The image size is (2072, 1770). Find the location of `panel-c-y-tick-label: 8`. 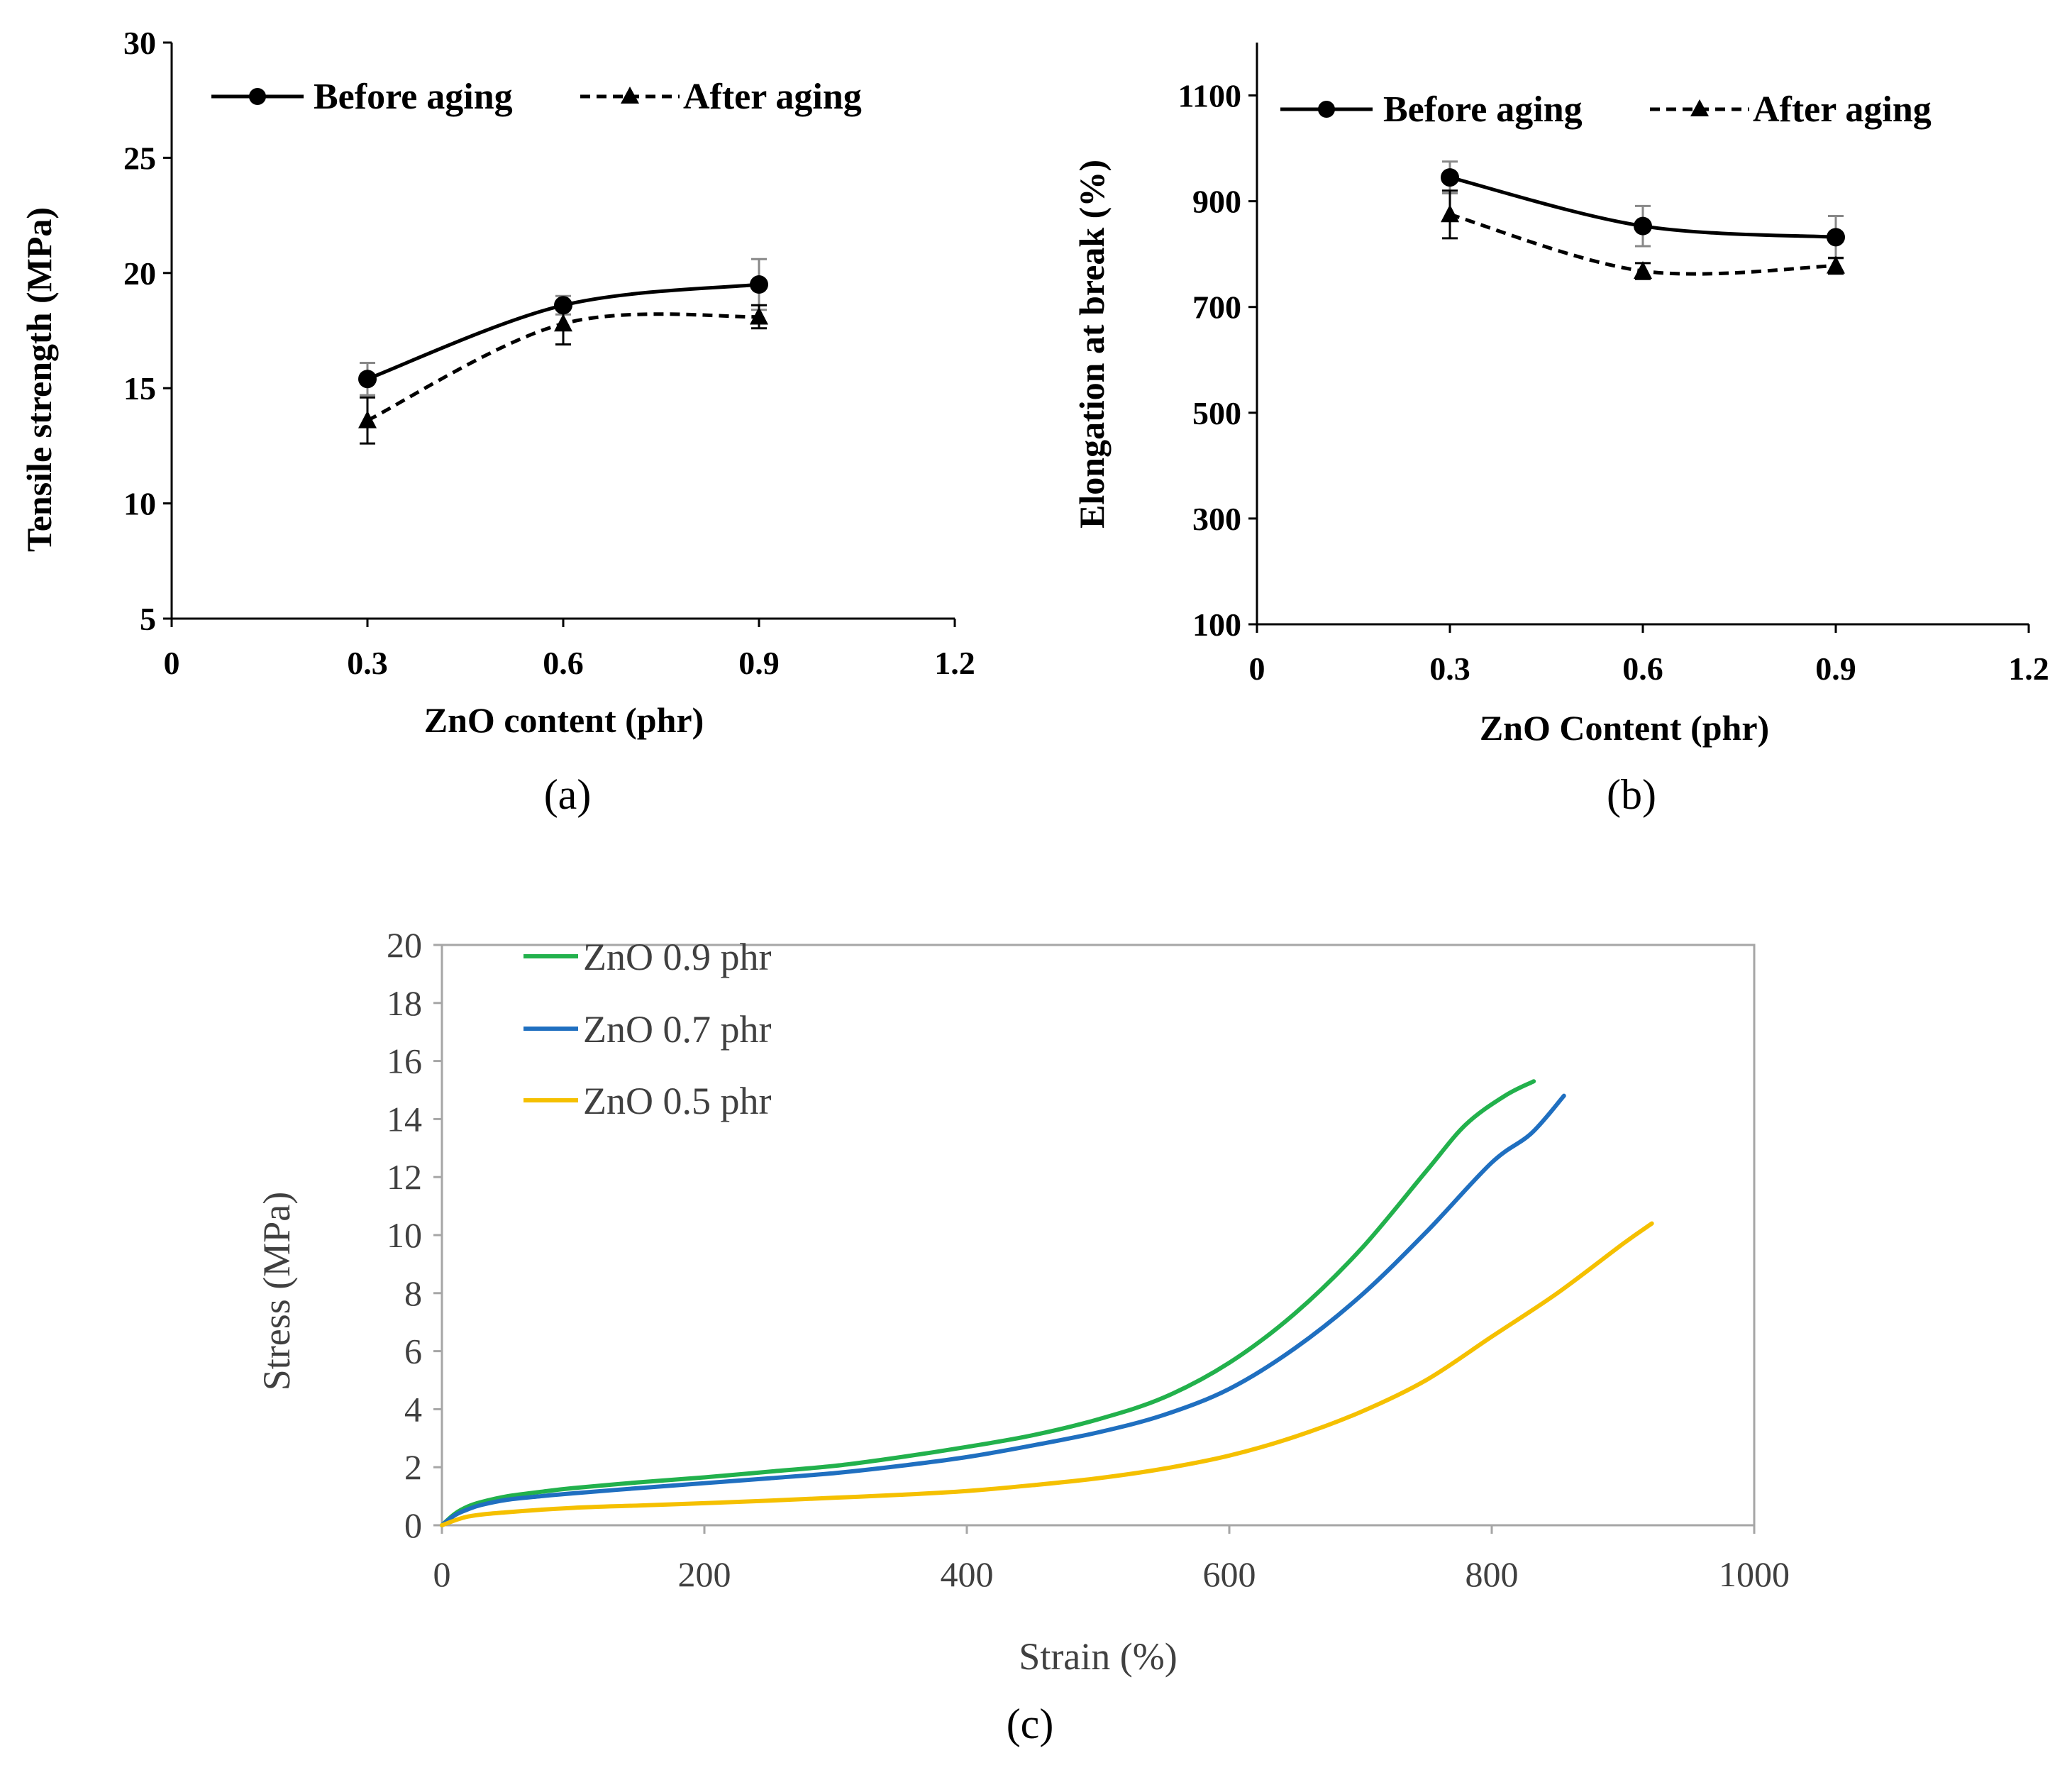

panel-c-y-tick-label: 8 is located at coordinates (413, 1293).